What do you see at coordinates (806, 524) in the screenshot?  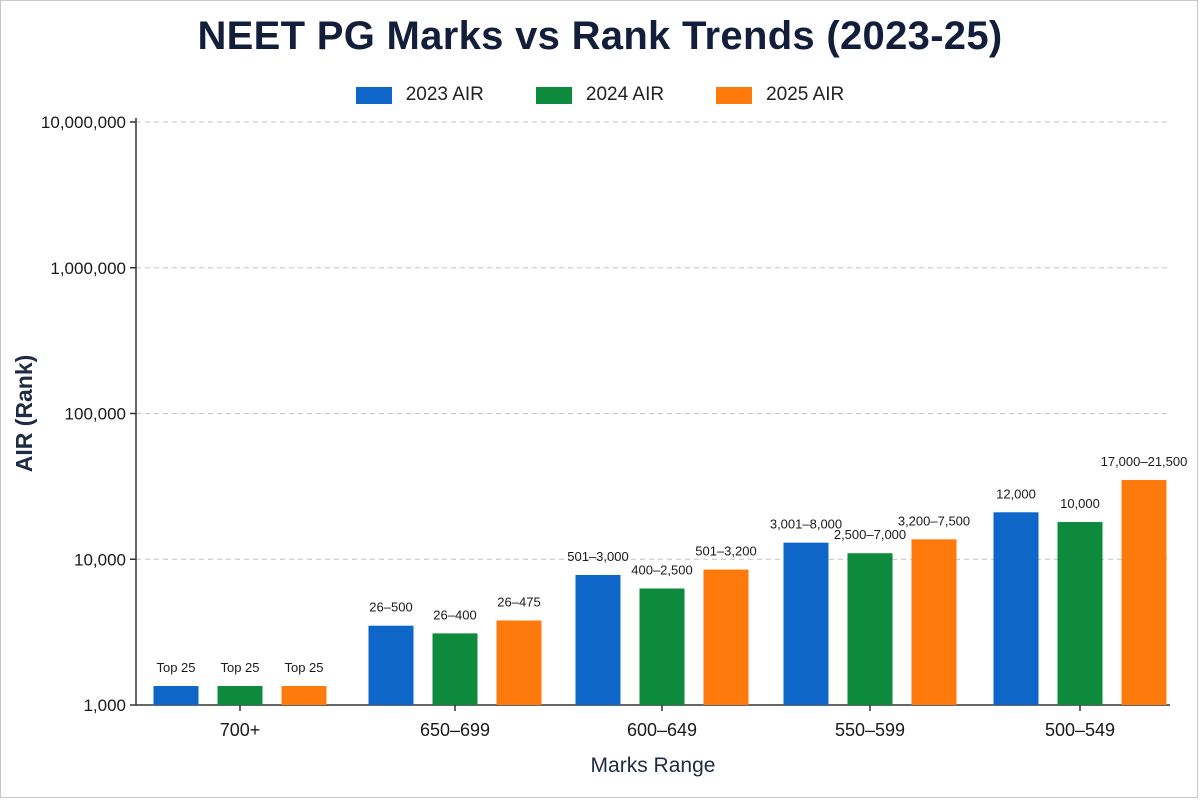 I see `bar-data-label: 3,001–8,000` at bounding box center [806, 524].